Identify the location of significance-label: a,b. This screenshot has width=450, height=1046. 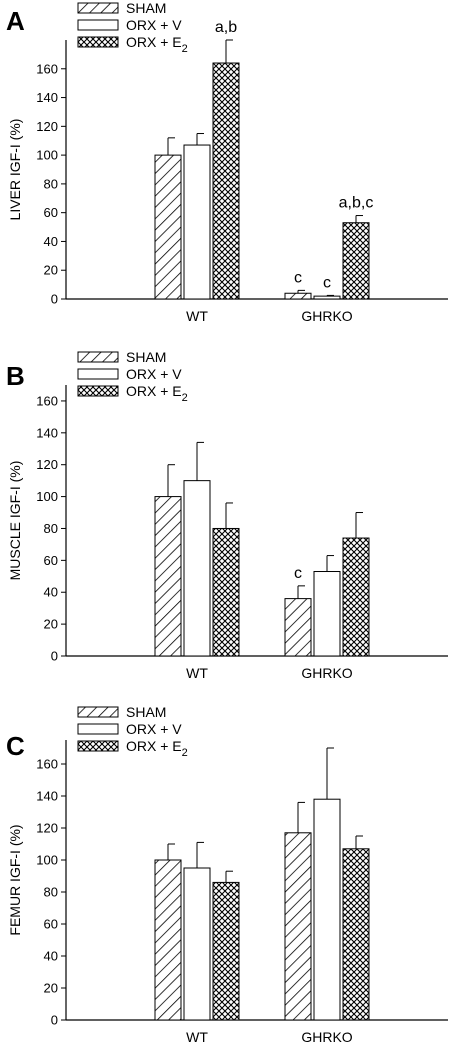
(226, 27).